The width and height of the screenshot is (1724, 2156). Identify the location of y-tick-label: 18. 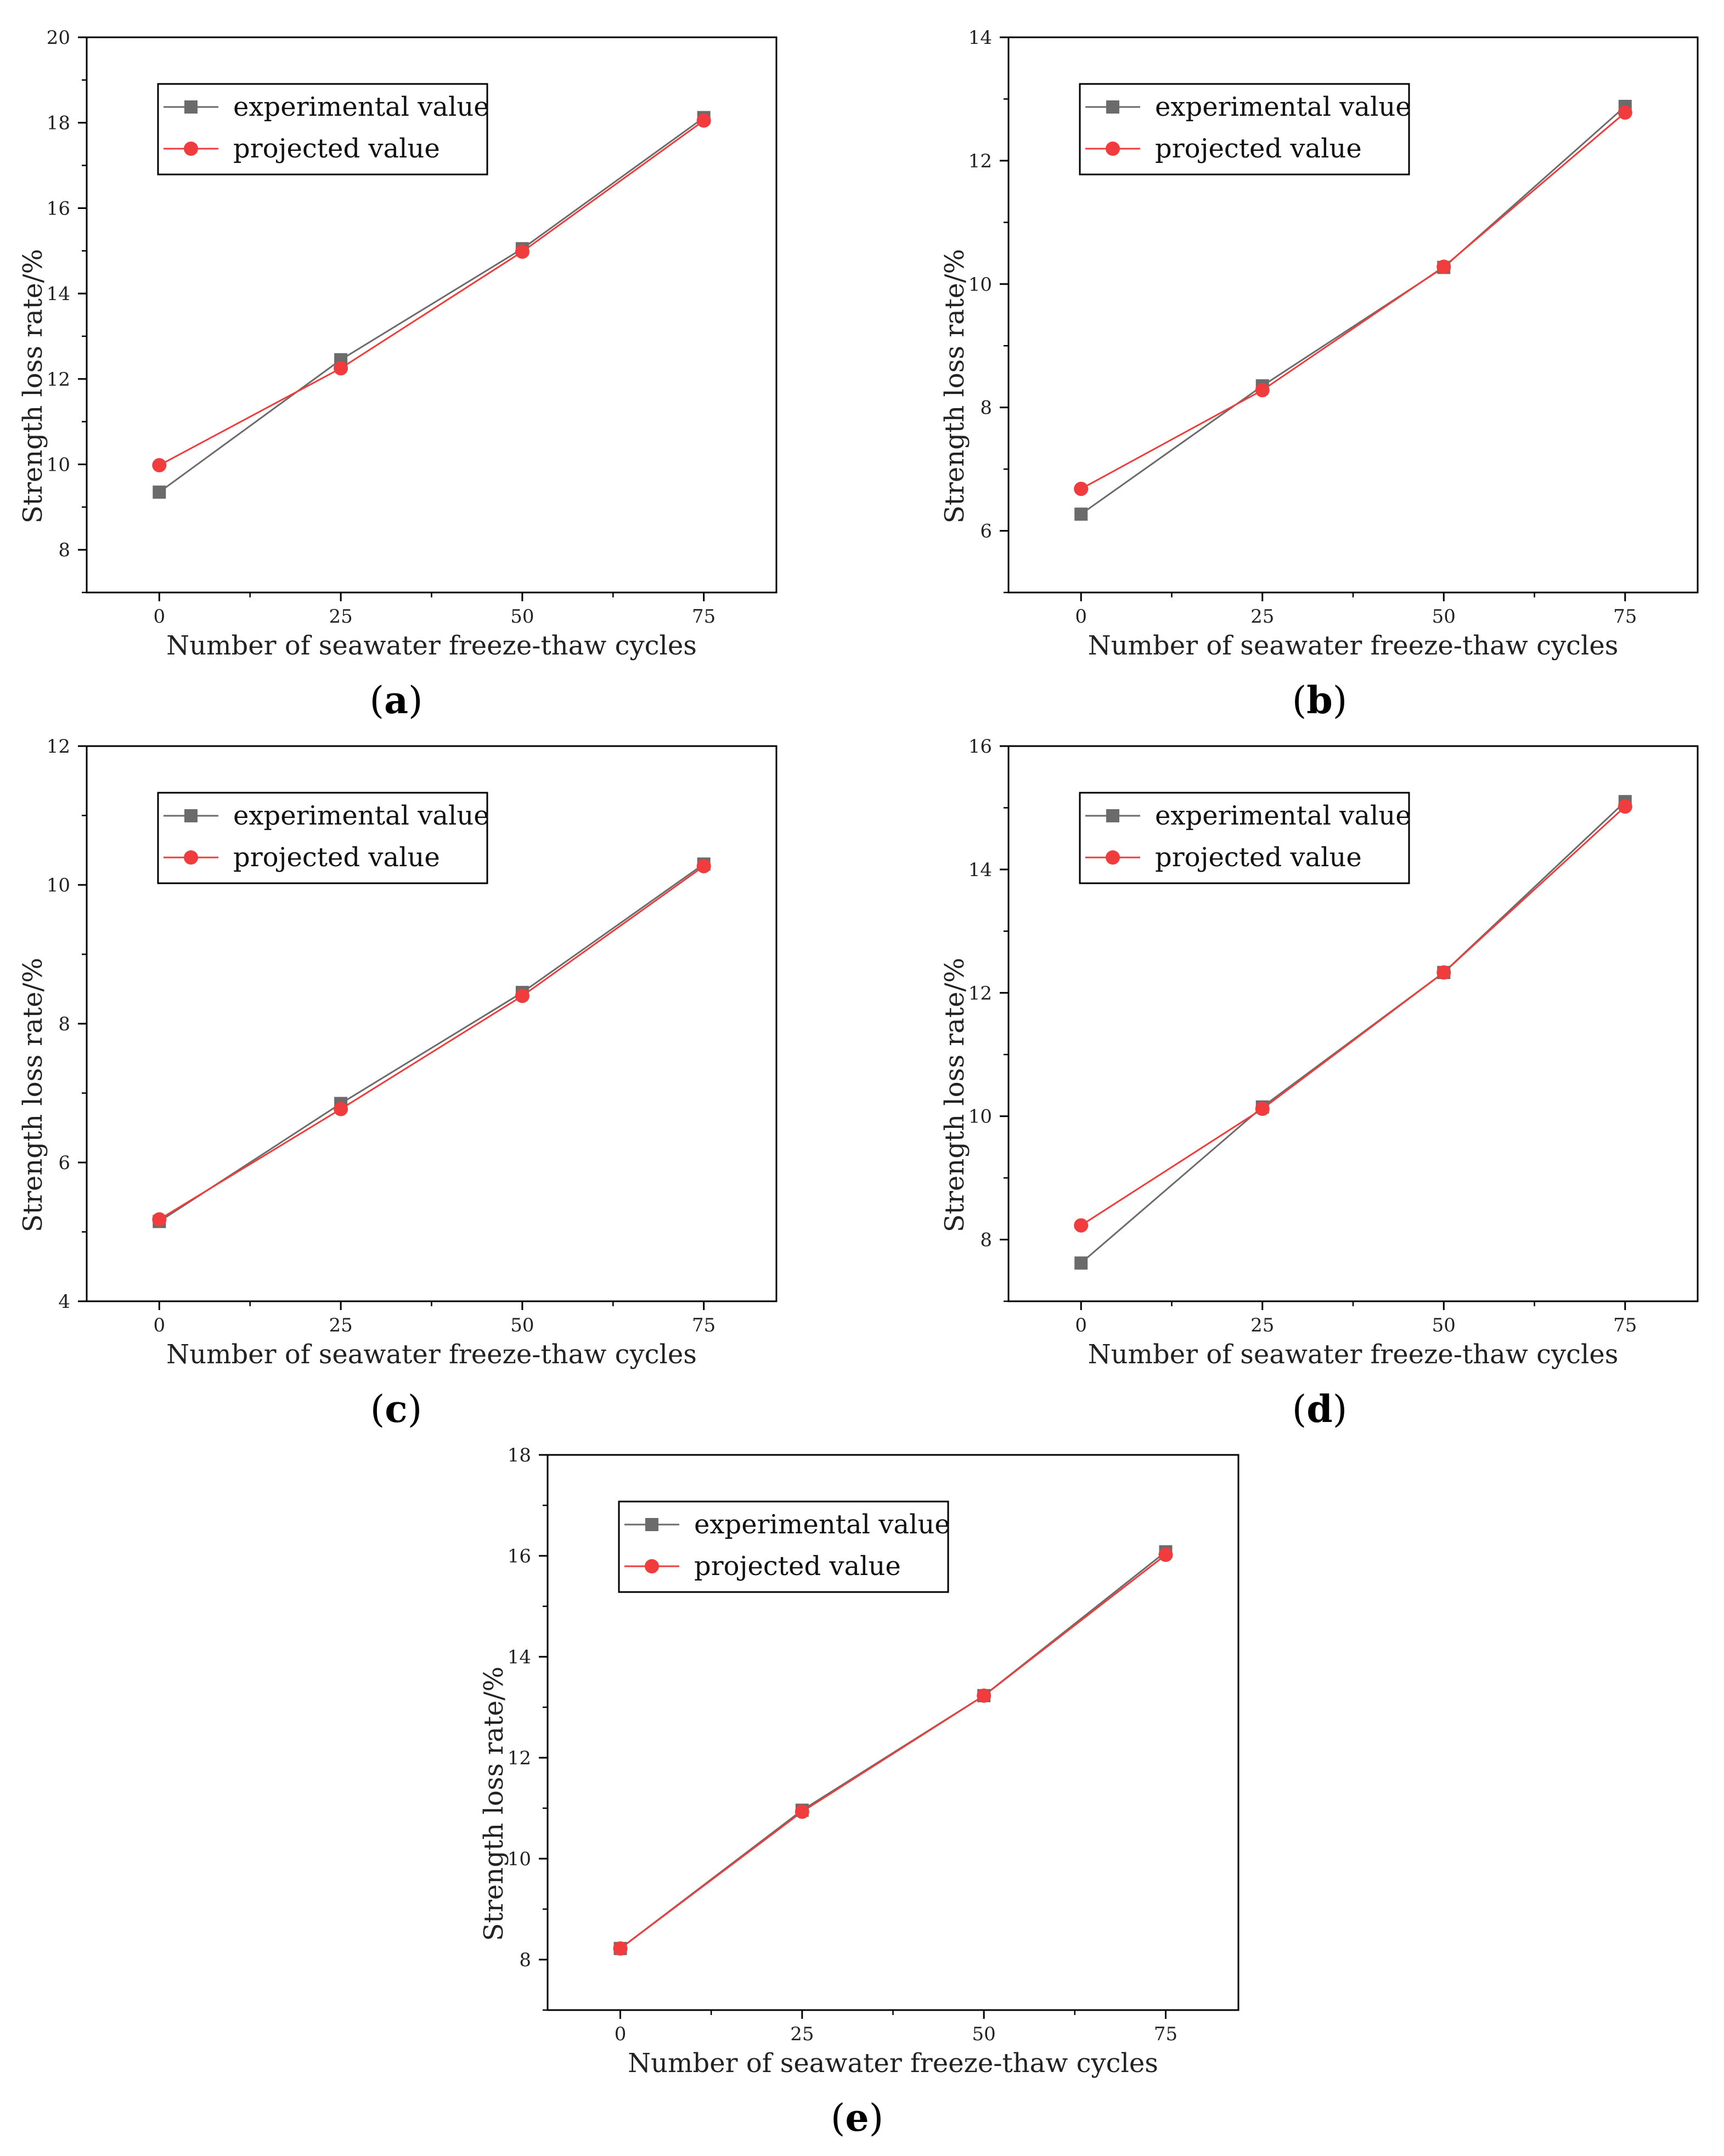
(58, 123).